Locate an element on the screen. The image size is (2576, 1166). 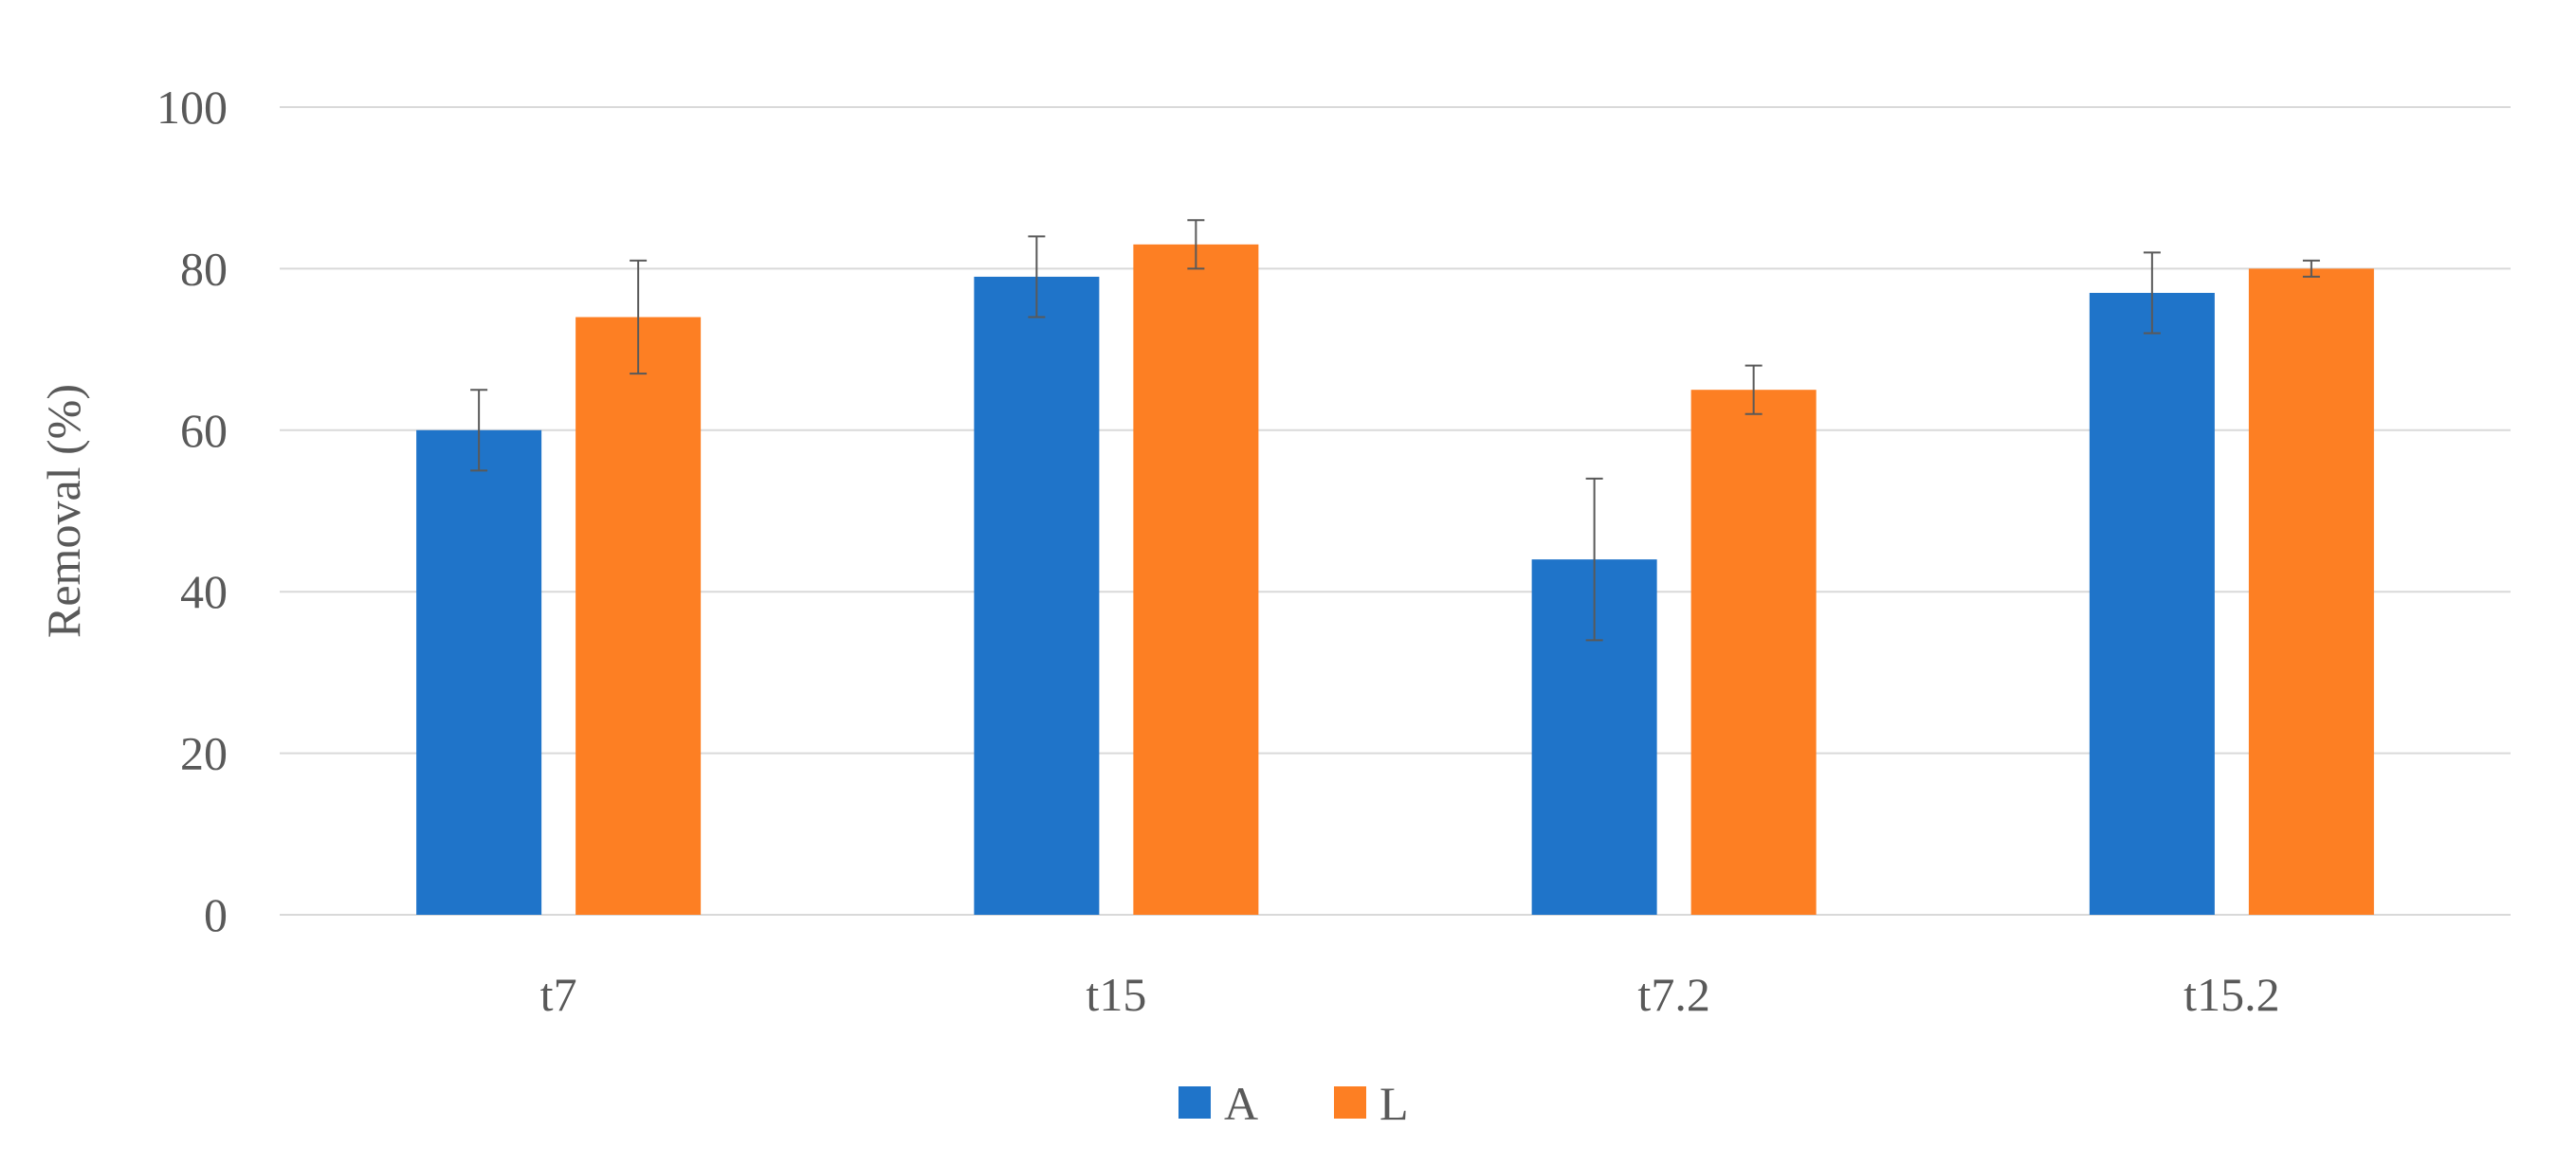
error-bar-A-t15 is located at coordinates (1037, 277).